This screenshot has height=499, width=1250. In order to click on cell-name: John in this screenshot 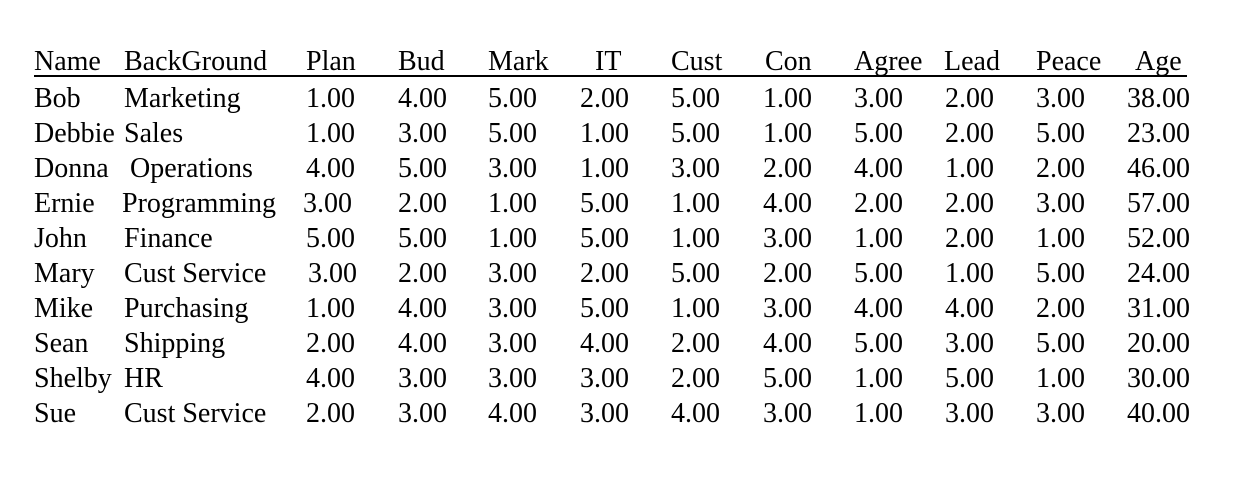, I will do `click(60, 238)`.